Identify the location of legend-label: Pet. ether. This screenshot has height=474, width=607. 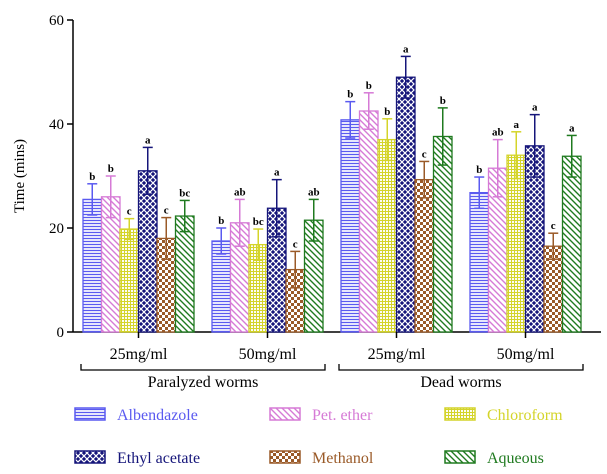
(342, 415).